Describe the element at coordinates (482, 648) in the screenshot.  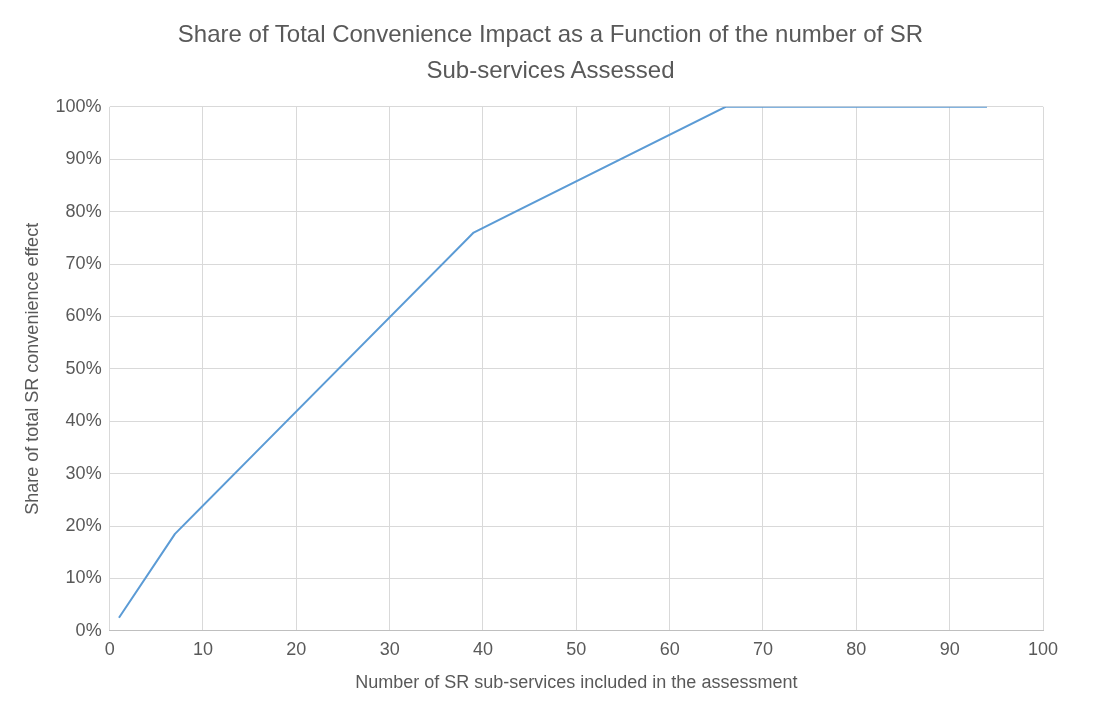
I see `x-tick-label: 40` at that location.